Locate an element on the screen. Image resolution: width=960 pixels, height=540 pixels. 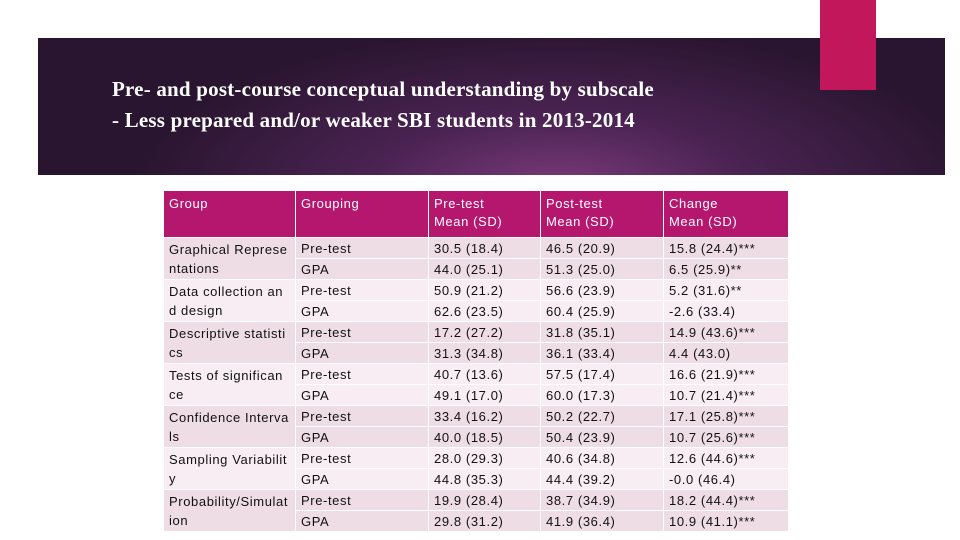
table-cell: 31.8 (35.1) is located at coordinates (602, 332).